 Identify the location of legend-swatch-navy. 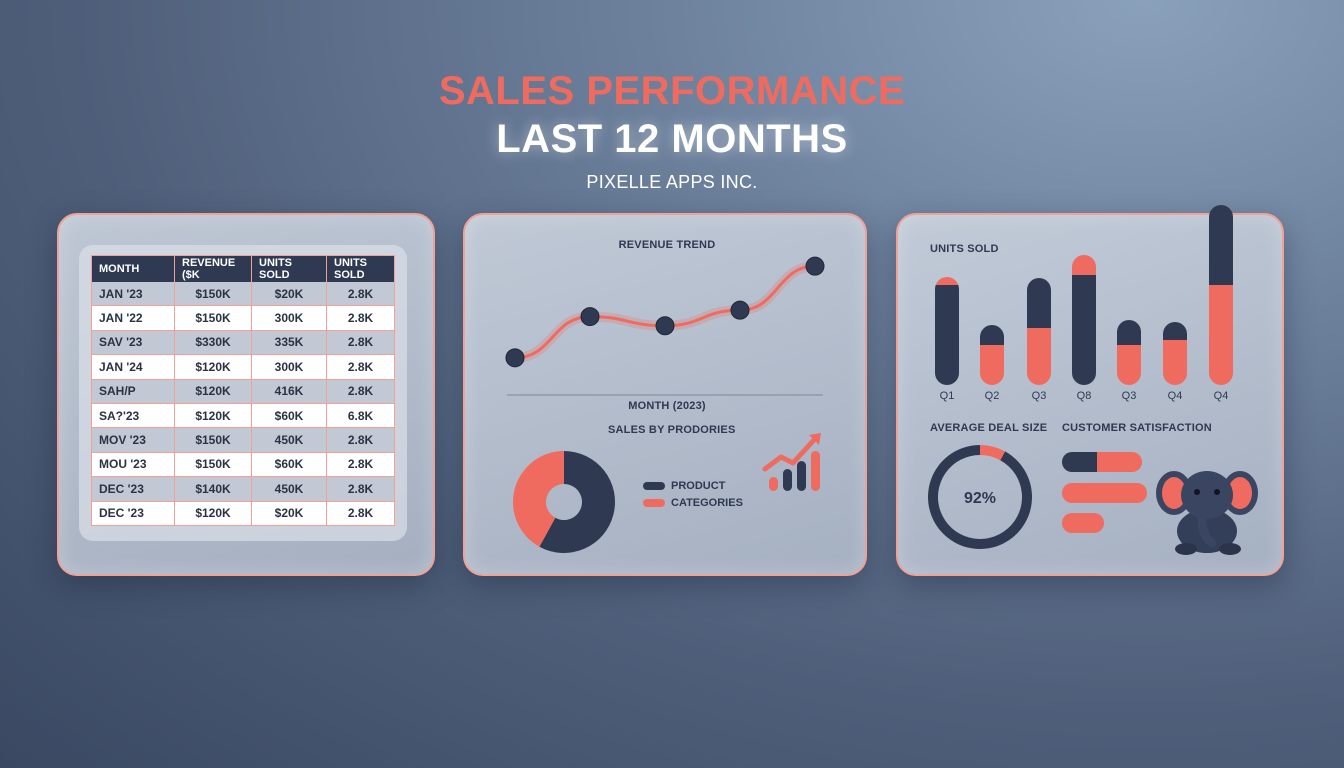
(654, 485).